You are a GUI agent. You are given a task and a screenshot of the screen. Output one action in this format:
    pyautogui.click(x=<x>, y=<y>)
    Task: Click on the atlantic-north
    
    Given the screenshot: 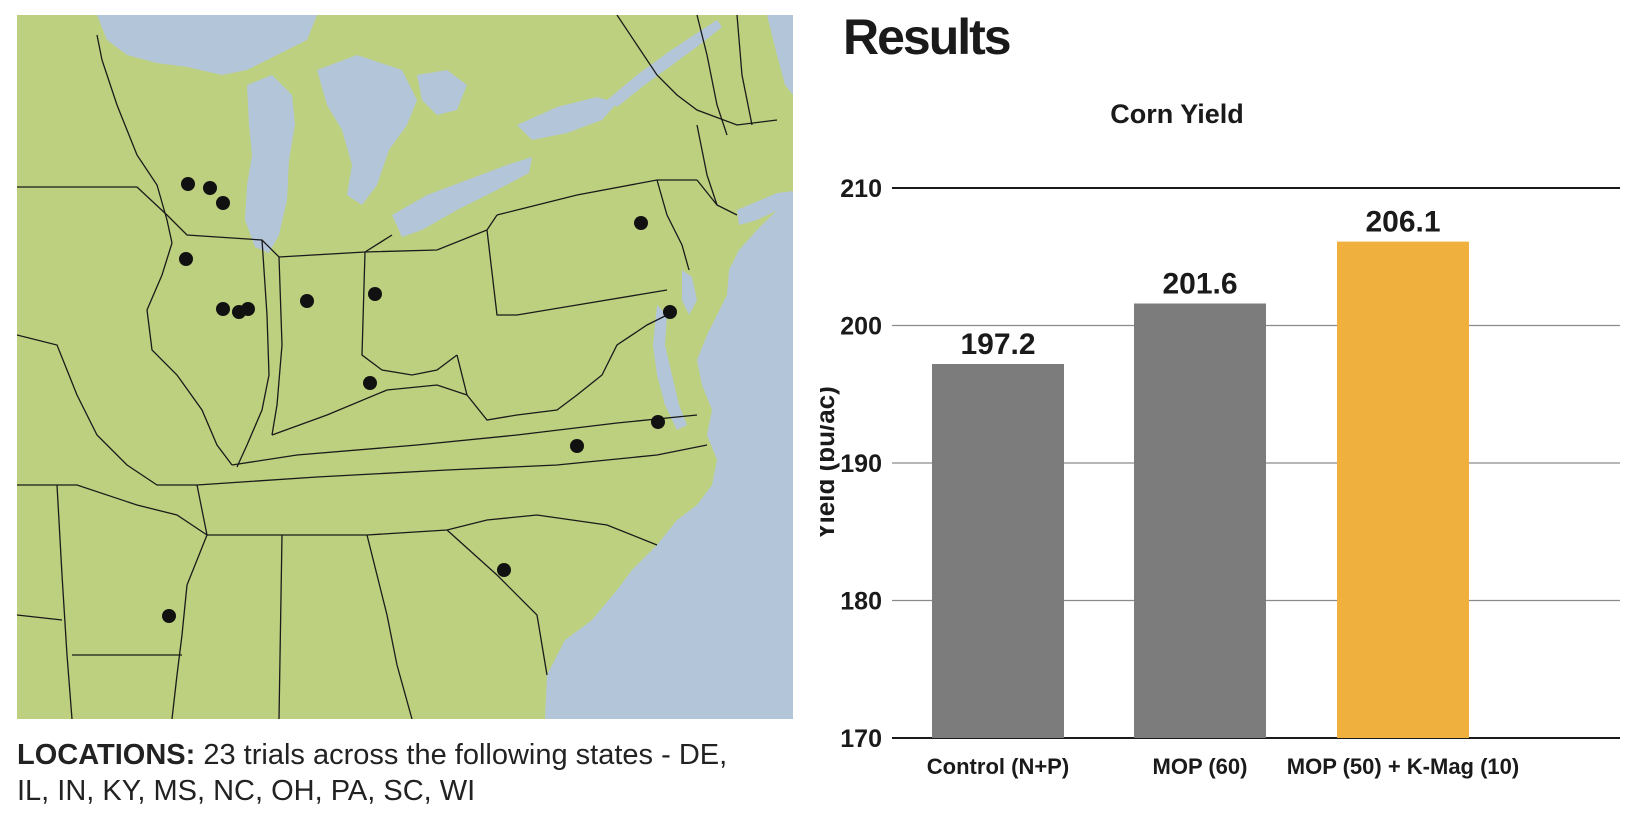 What is the action you would take?
    pyautogui.click(x=780, y=55)
    